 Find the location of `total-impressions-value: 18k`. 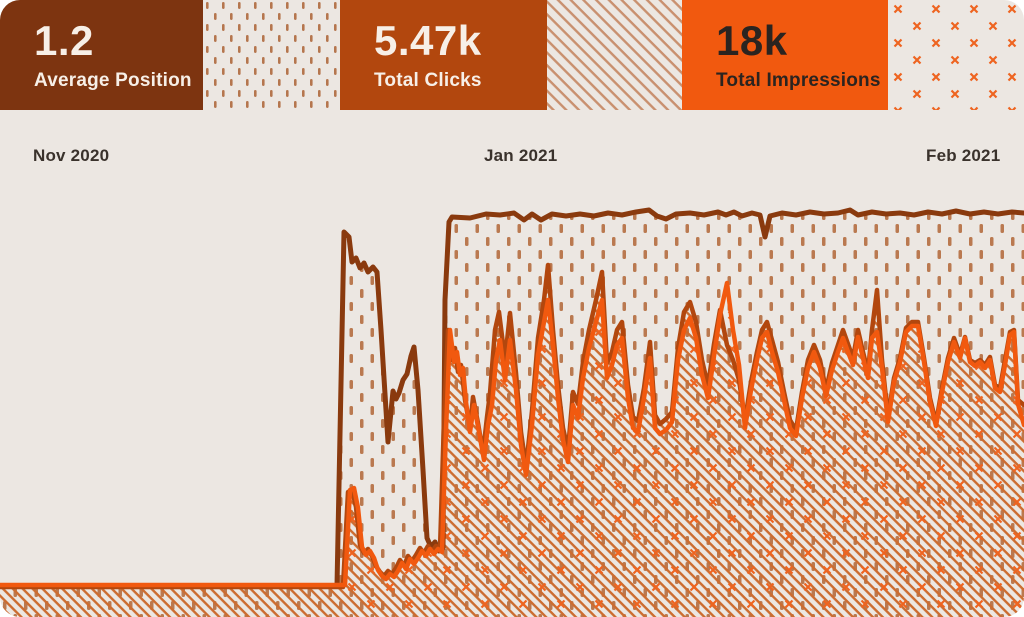

total-impressions-value: 18k is located at coordinates (752, 40).